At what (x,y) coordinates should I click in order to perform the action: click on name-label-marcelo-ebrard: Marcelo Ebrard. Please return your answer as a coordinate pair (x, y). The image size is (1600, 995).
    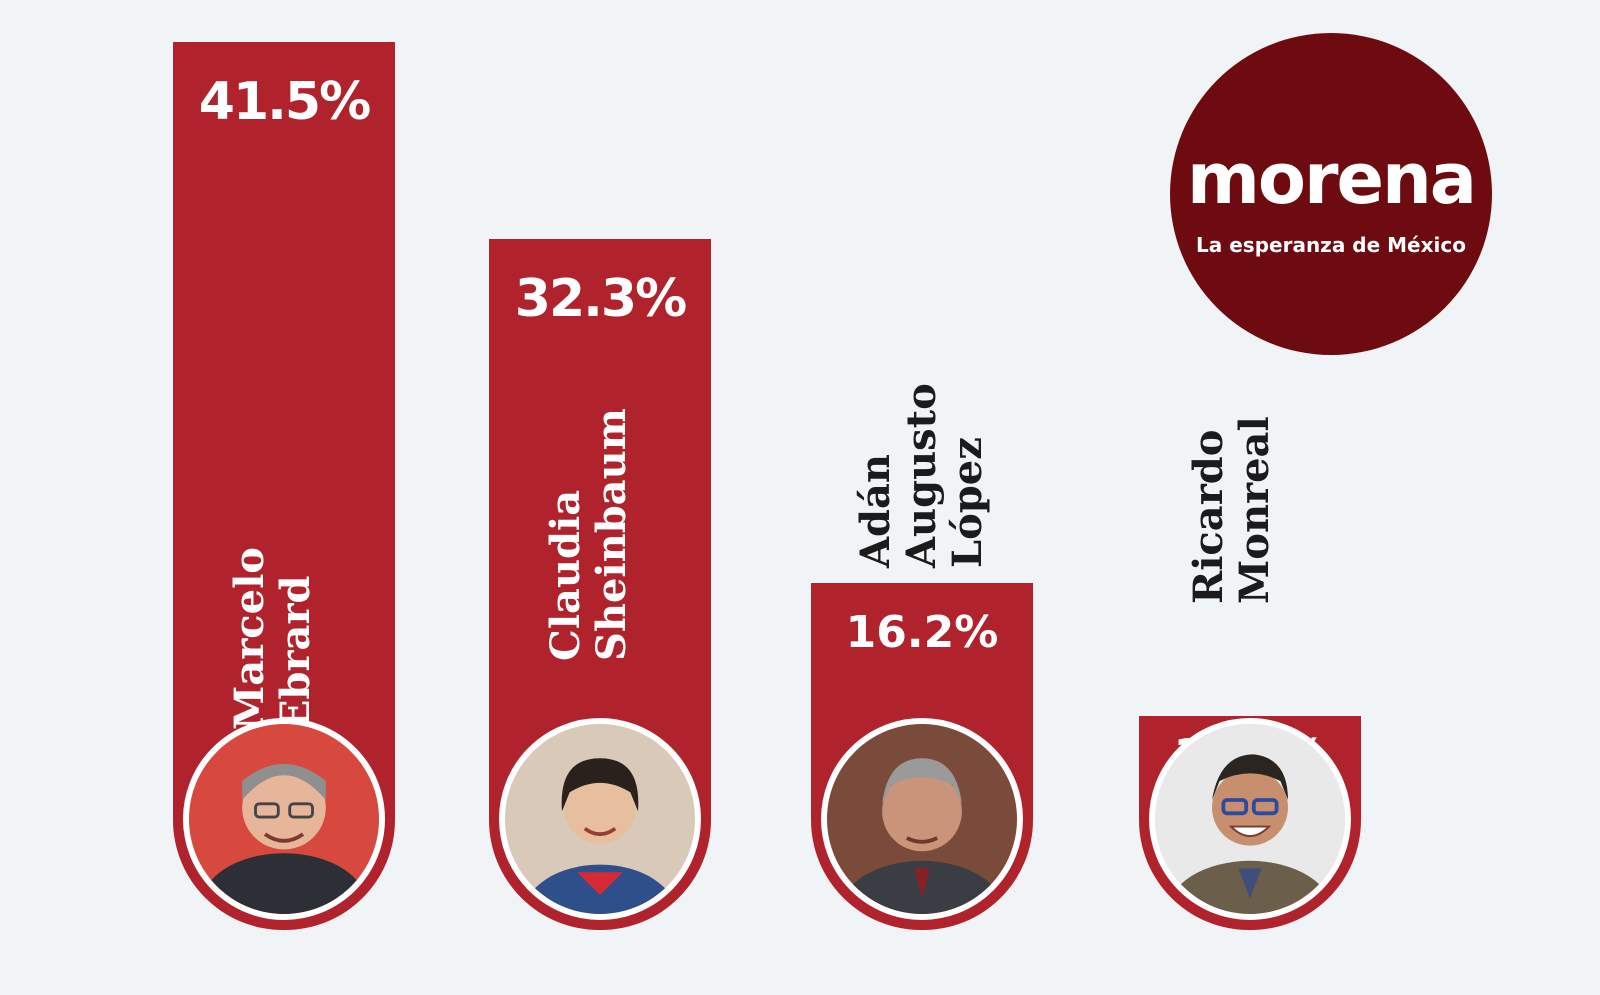
    Looking at the image, I should click on (272, 639).